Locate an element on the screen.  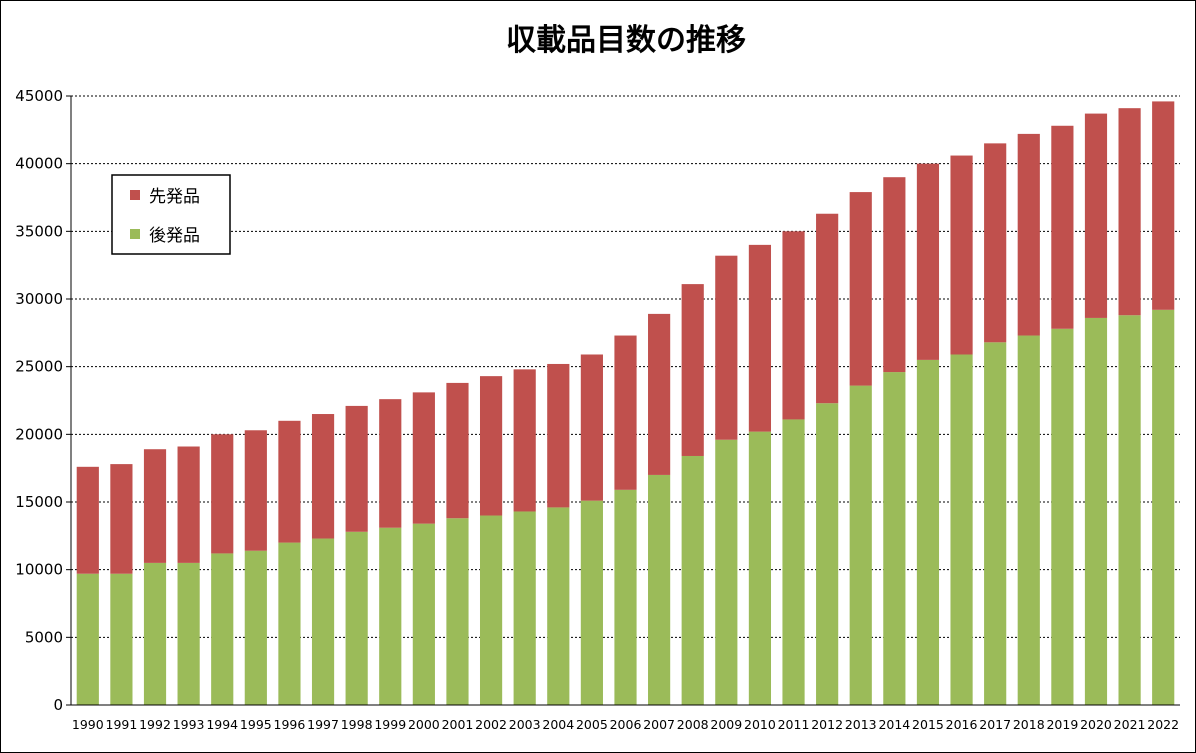
bar-kouhatsu-2006 is located at coordinates (625, 597).